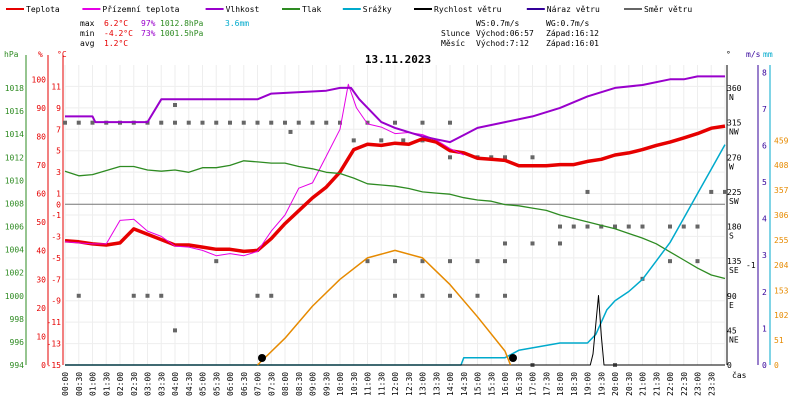 Image resolution: width=800 pixels, height=404 pixels. I want to click on sunrise: Východ:06:57, so click(505, 33).